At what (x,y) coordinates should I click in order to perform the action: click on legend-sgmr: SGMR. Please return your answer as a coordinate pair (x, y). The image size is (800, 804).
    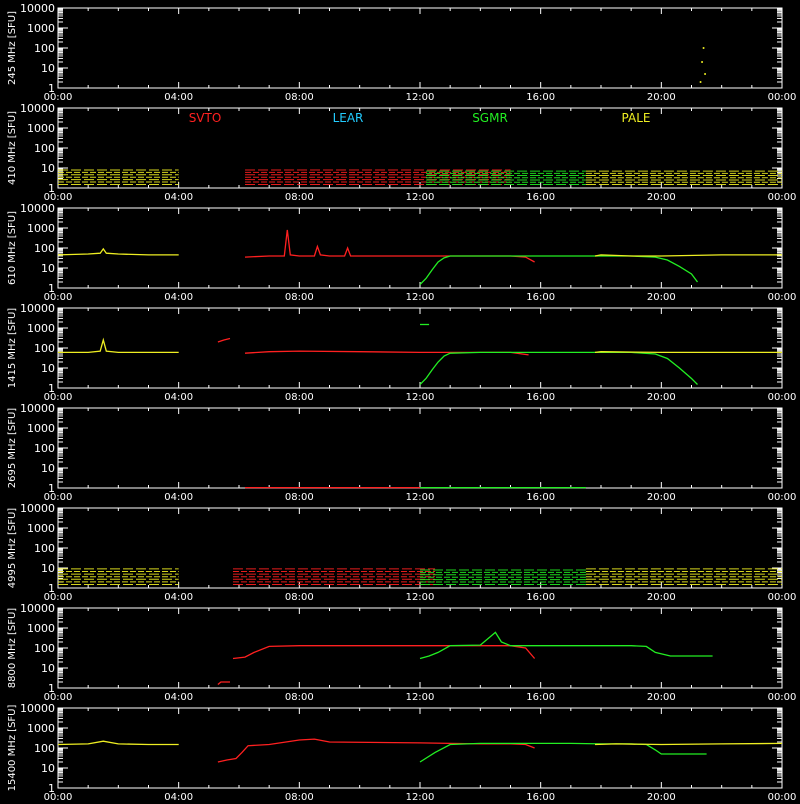
    Looking at the image, I should click on (490, 118).